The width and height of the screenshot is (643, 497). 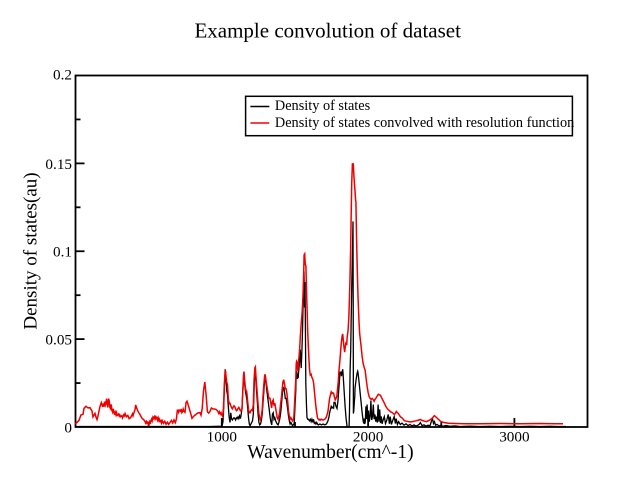 I want to click on svg-text: Example convolution of dataset, so click(x=327, y=31).